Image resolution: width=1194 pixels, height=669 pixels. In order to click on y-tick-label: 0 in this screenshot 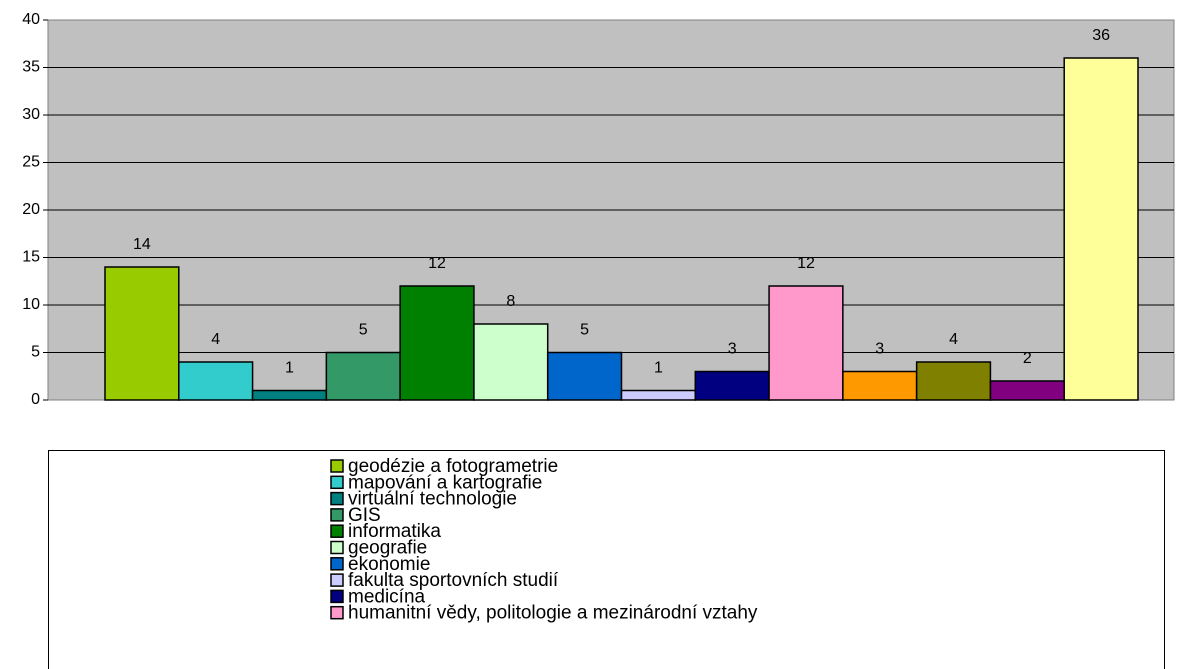, I will do `click(35, 399)`.